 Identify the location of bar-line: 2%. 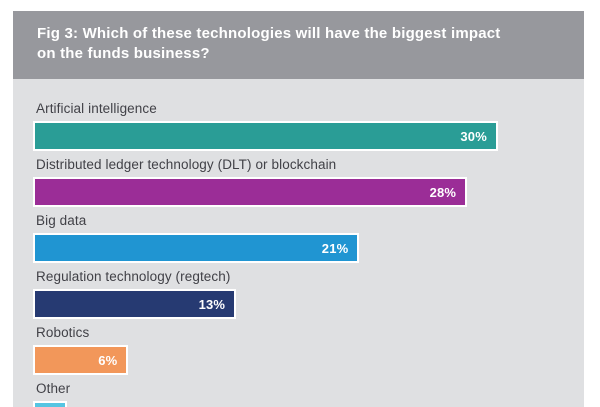
(308, 404).